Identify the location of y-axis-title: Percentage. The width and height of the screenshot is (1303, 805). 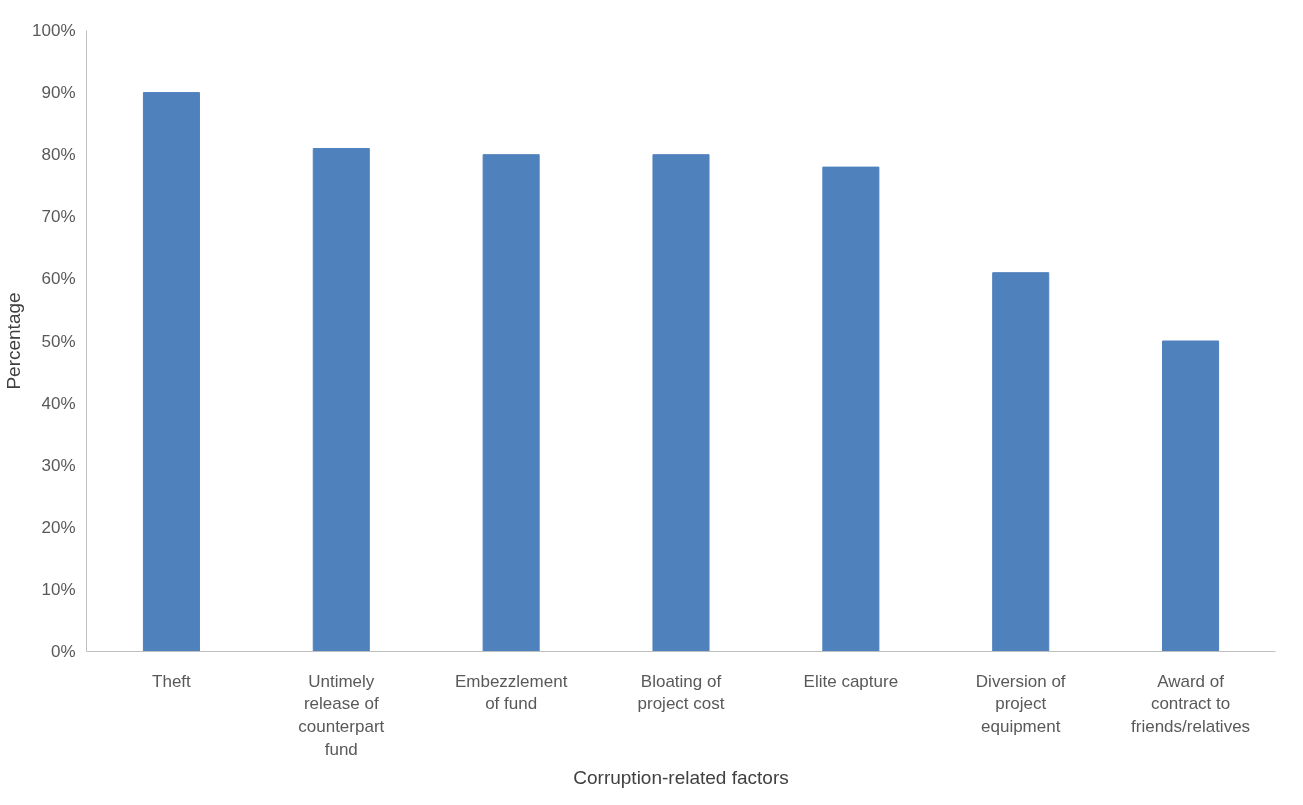
(14, 341).